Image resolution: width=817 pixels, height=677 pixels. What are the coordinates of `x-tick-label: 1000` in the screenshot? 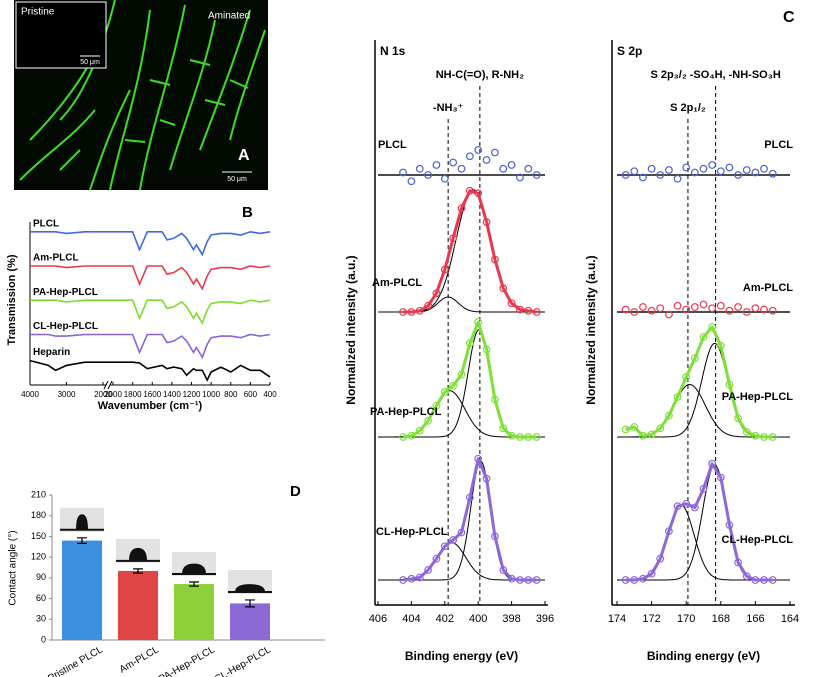 It's located at (211, 394).